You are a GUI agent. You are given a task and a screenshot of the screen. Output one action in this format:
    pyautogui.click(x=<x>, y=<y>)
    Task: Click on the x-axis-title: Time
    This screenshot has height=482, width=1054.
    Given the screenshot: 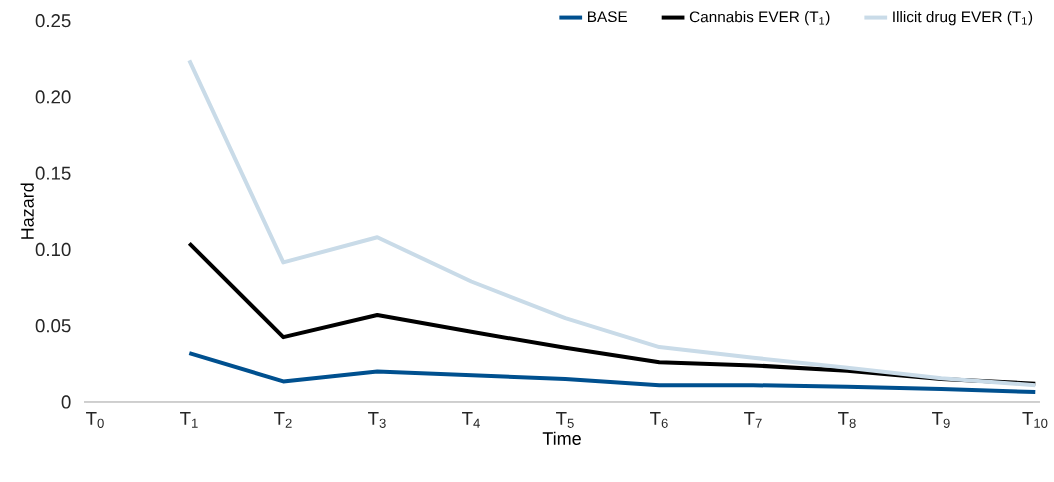 What is the action you would take?
    pyautogui.click(x=561, y=438)
    